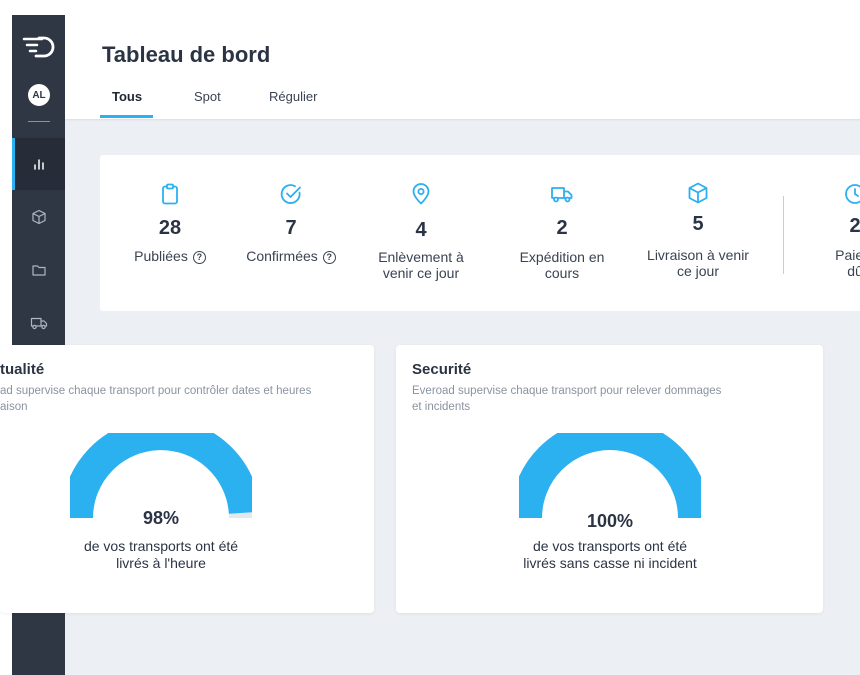 The image size is (860, 675). What do you see at coordinates (825, 233) in the screenshot?
I see `stat-payment-due: 2 Paiemdû` at bounding box center [825, 233].